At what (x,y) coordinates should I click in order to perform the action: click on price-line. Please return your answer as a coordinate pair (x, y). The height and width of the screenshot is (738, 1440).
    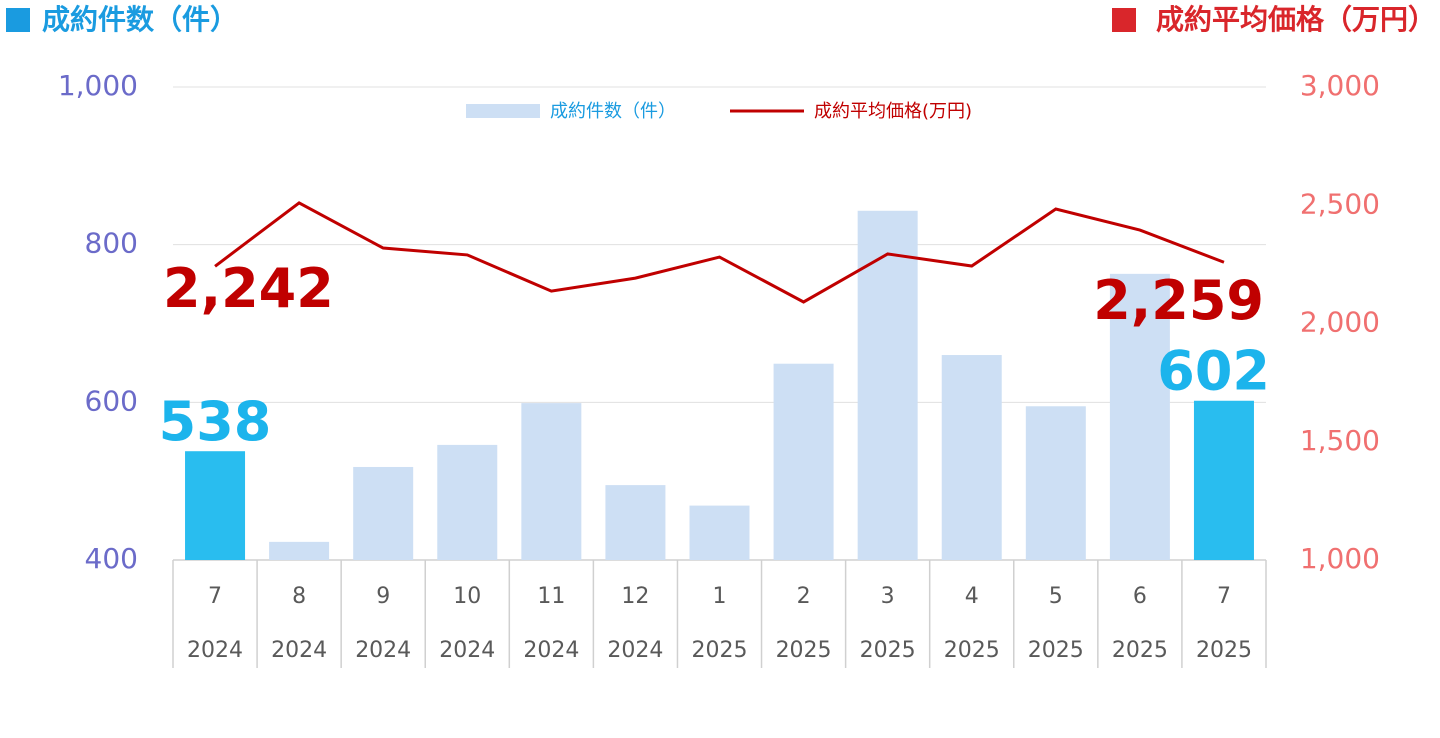
    Looking at the image, I should click on (719, 252).